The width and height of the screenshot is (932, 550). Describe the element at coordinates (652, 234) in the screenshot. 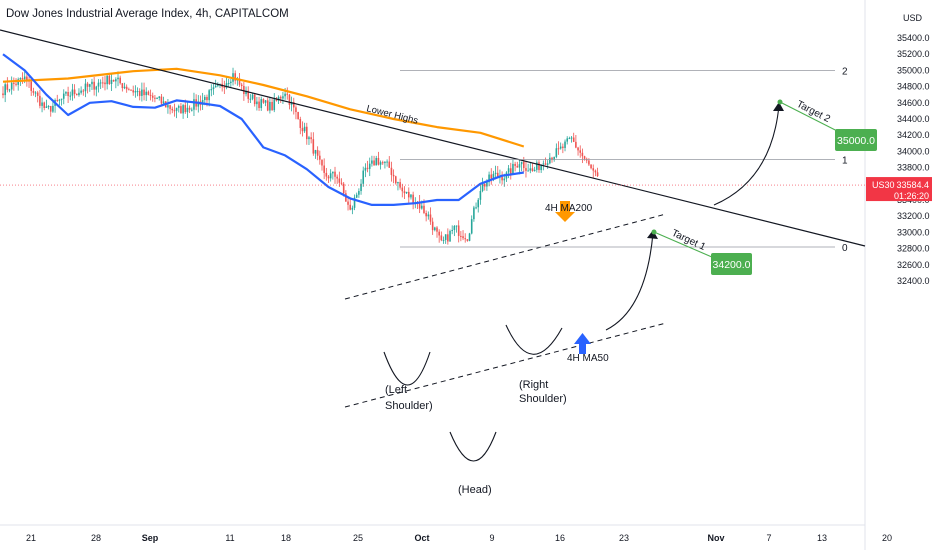

I see `target1-arrowhead` at that location.